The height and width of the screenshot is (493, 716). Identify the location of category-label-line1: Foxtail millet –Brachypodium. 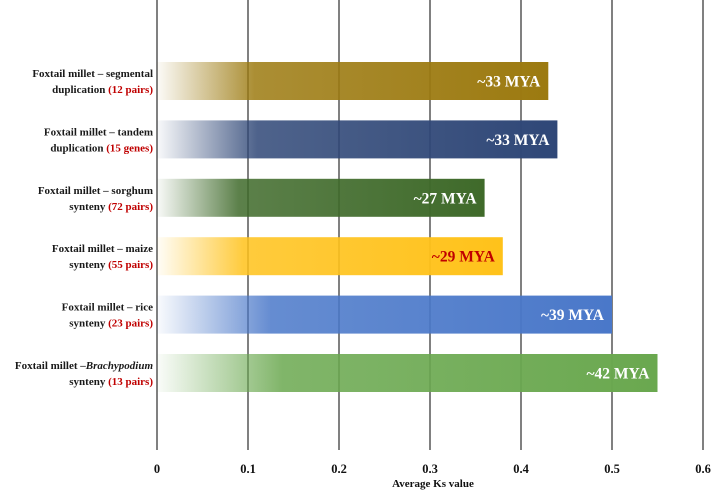
(84, 366).